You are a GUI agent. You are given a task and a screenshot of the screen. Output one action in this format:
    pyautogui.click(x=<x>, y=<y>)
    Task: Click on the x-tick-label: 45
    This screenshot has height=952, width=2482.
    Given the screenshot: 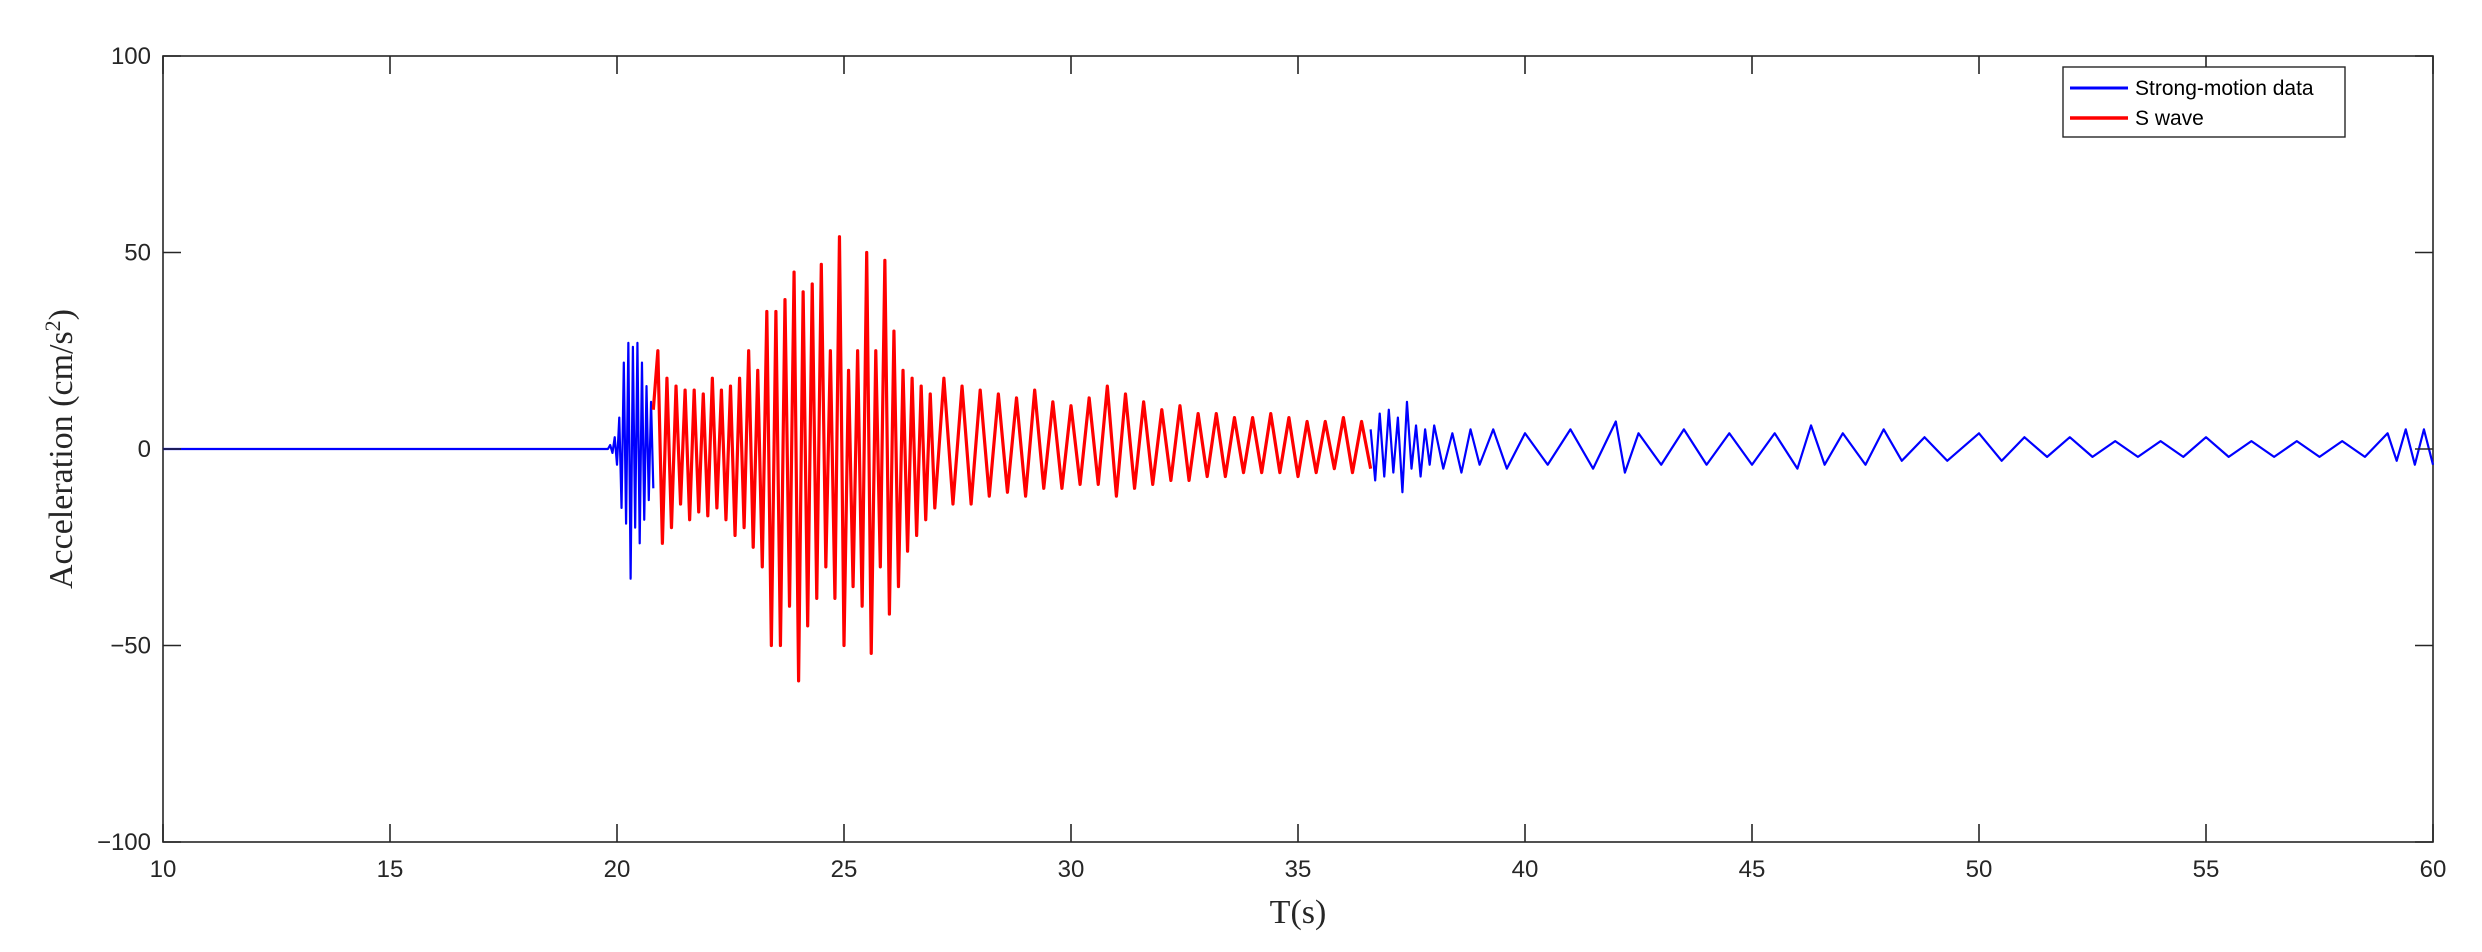 What is the action you would take?
    pyautogui.click(x=1752, y=869)
    